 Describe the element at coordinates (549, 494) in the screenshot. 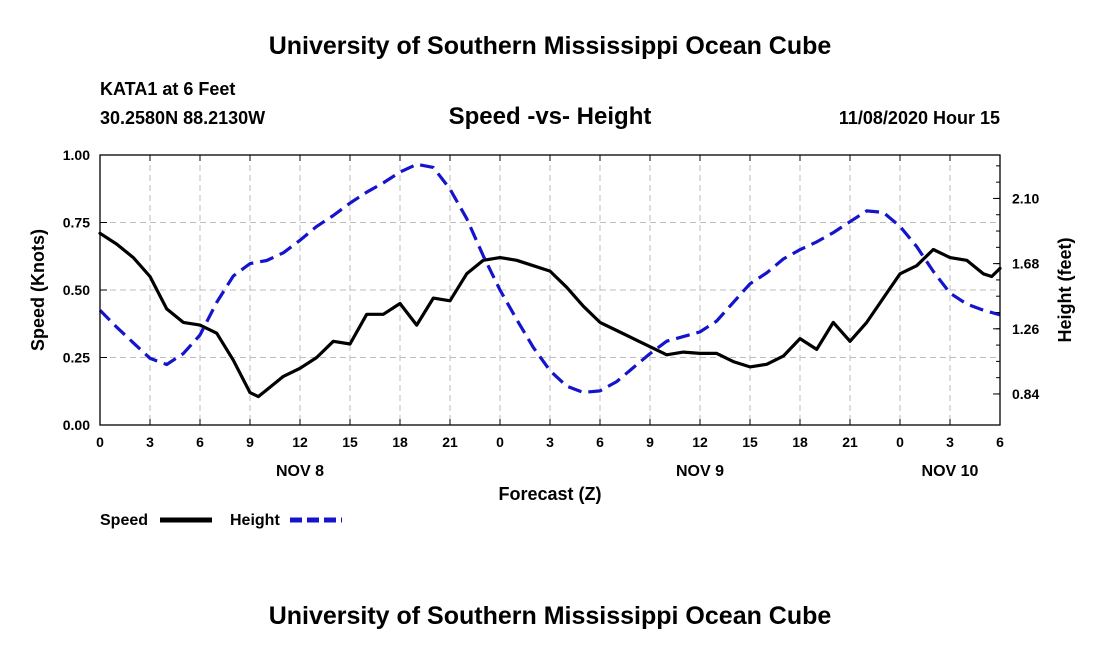

I see `x-axis-title: Forecast (Z)` at that location.